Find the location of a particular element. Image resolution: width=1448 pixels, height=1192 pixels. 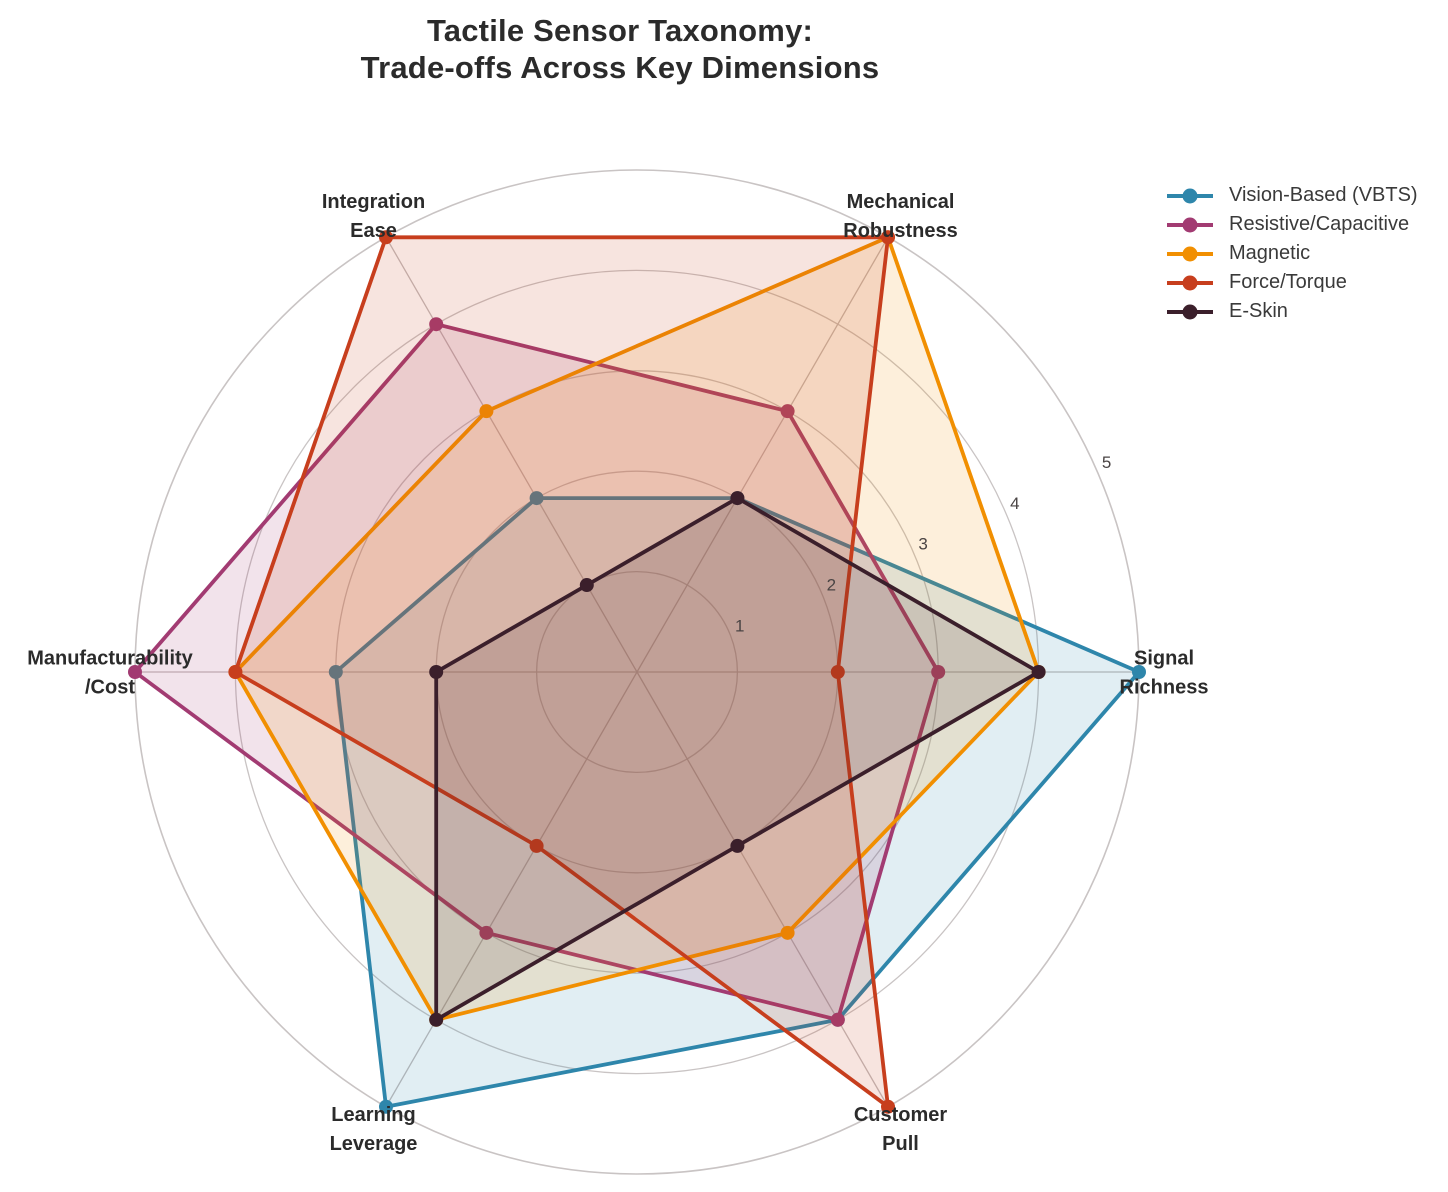

legend-item-force-torque: Force/Torque is located at coordinates (1292, 282).